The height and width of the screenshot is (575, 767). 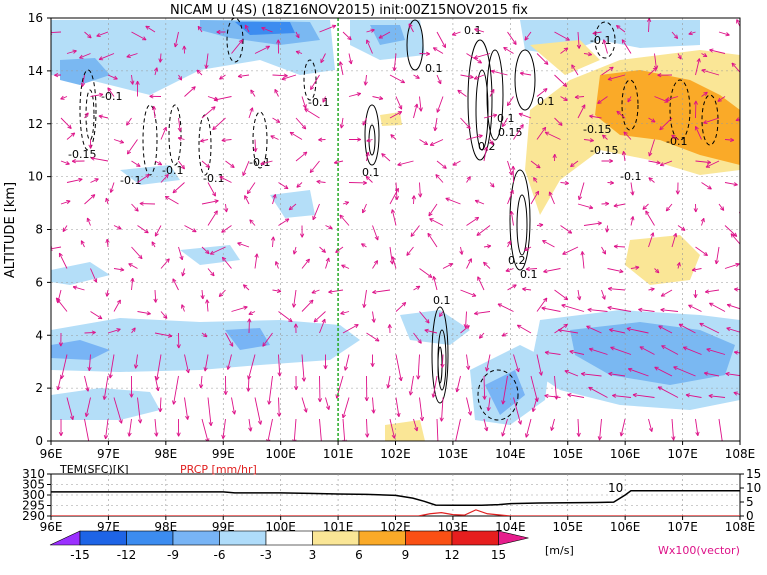 What do you see at coordinates (265, 28) in the screenshot?
I see `shade-neg-mid2` at bounding box center [265, 28].